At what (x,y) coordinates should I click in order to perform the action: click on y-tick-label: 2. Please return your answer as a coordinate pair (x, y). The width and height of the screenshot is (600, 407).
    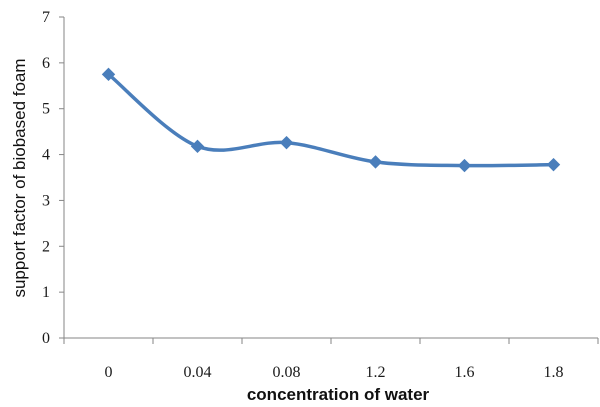
    Looking at the image, I should click on (46, 246).